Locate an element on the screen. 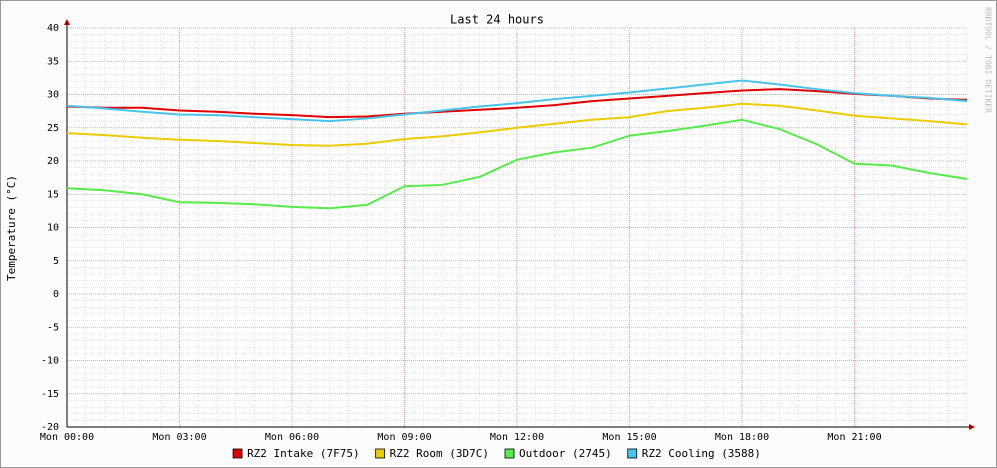  y-tick-label: 20 is located at coordinates (53, 161).